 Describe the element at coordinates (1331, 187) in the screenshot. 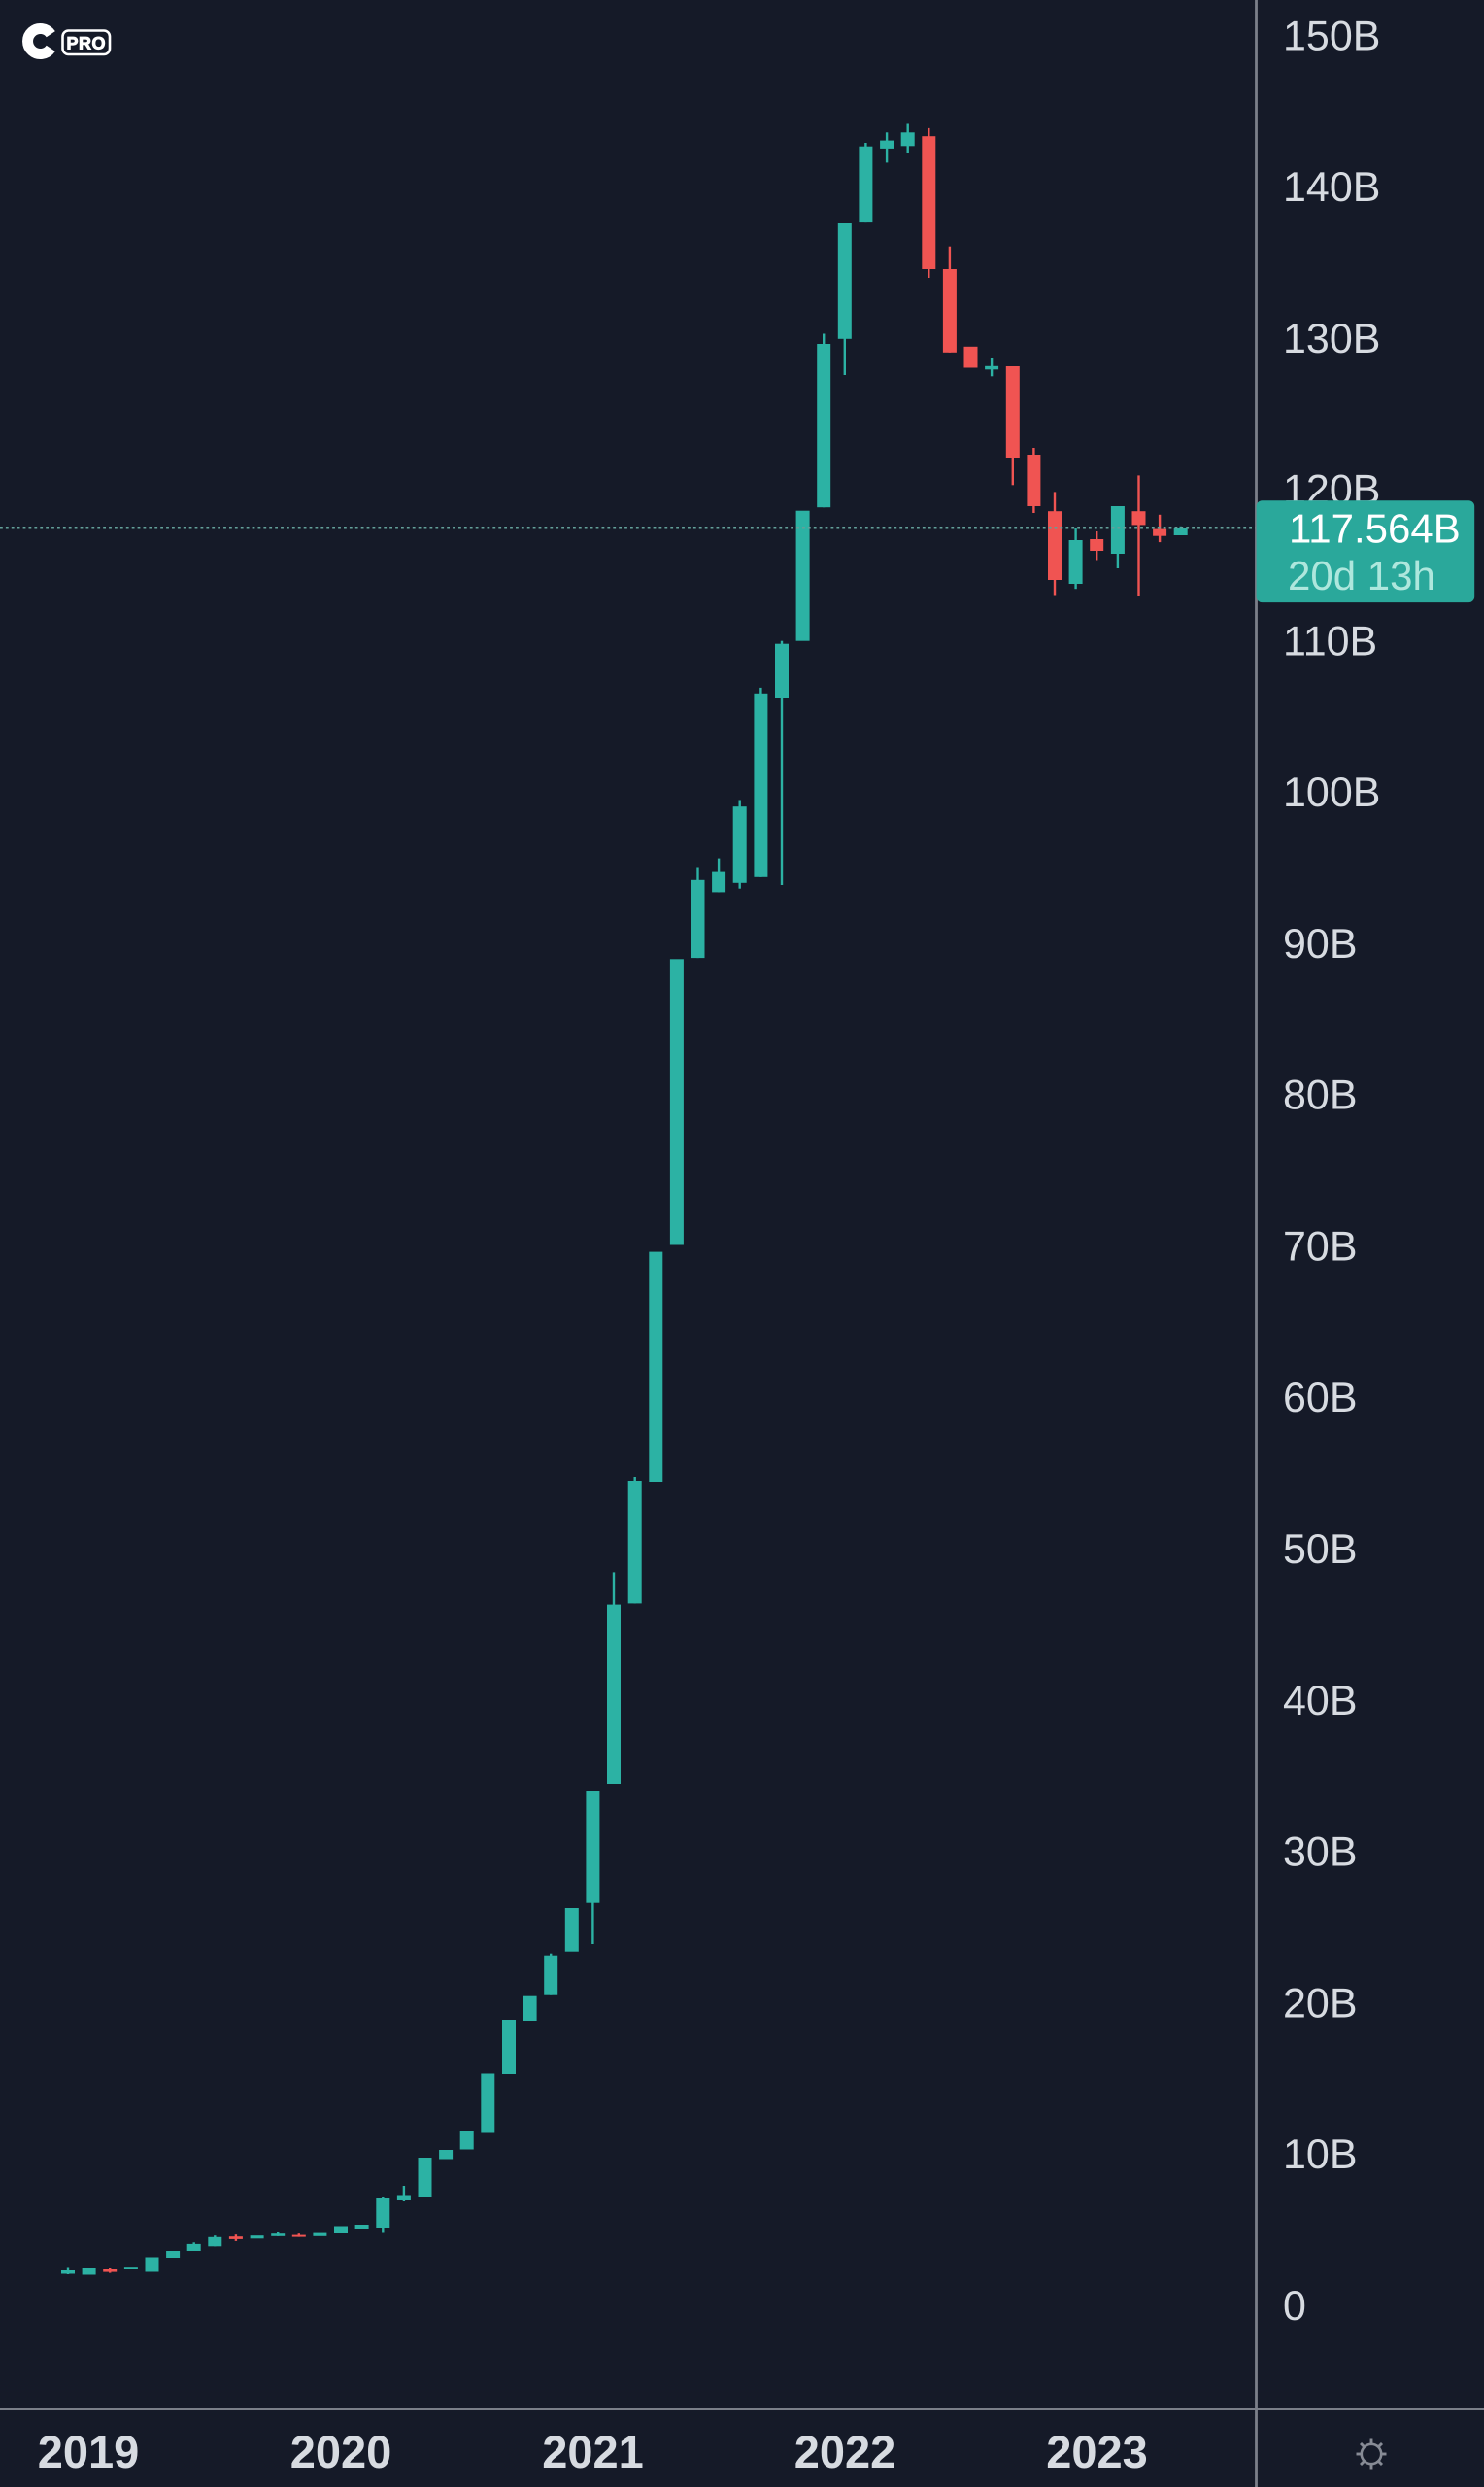

I see `svg-text: 140B` at that location.